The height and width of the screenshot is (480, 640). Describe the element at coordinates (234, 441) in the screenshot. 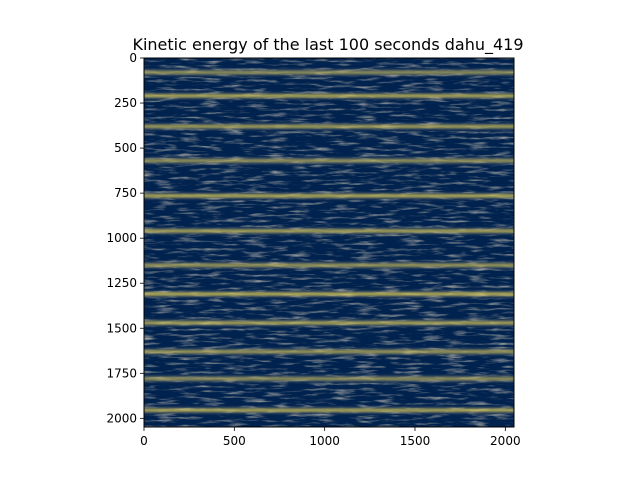

I see `x-tick-label: 500` at that location.